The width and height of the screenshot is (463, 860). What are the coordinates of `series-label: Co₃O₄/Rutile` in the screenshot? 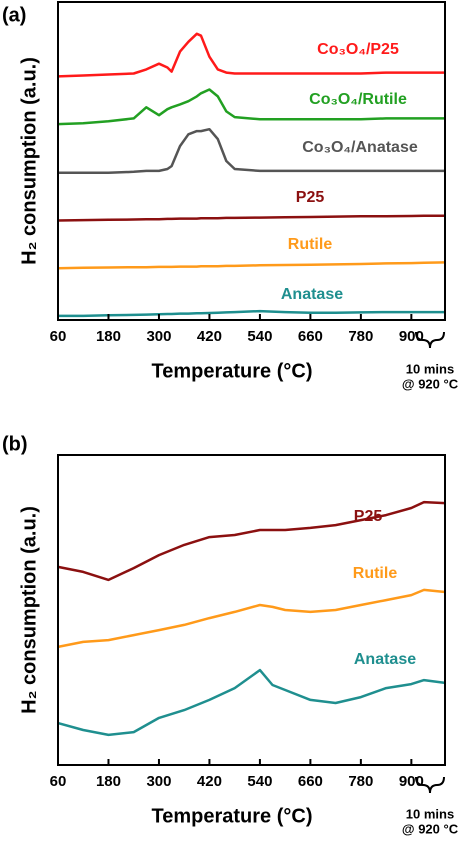 It's located at (358, 99).